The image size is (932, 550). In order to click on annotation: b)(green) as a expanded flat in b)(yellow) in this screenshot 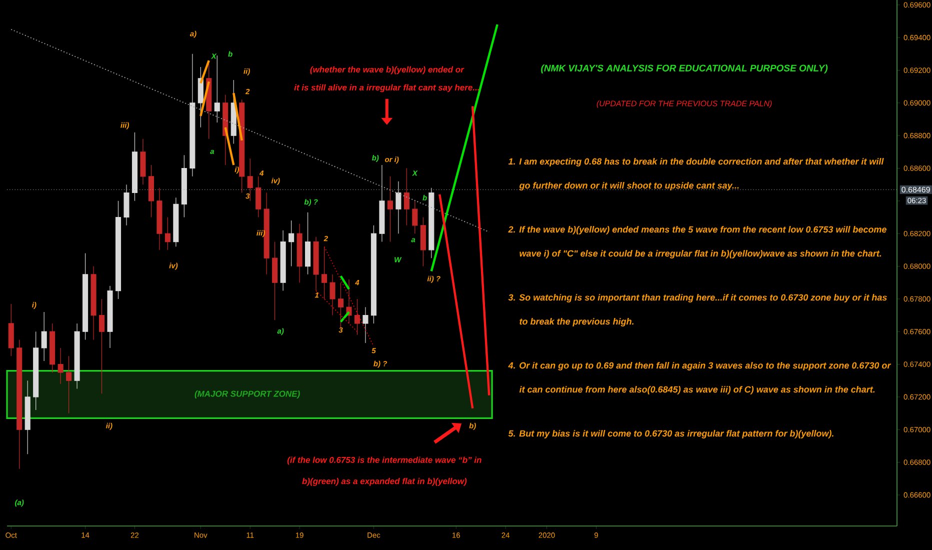, I will do `click(384, 482)`.